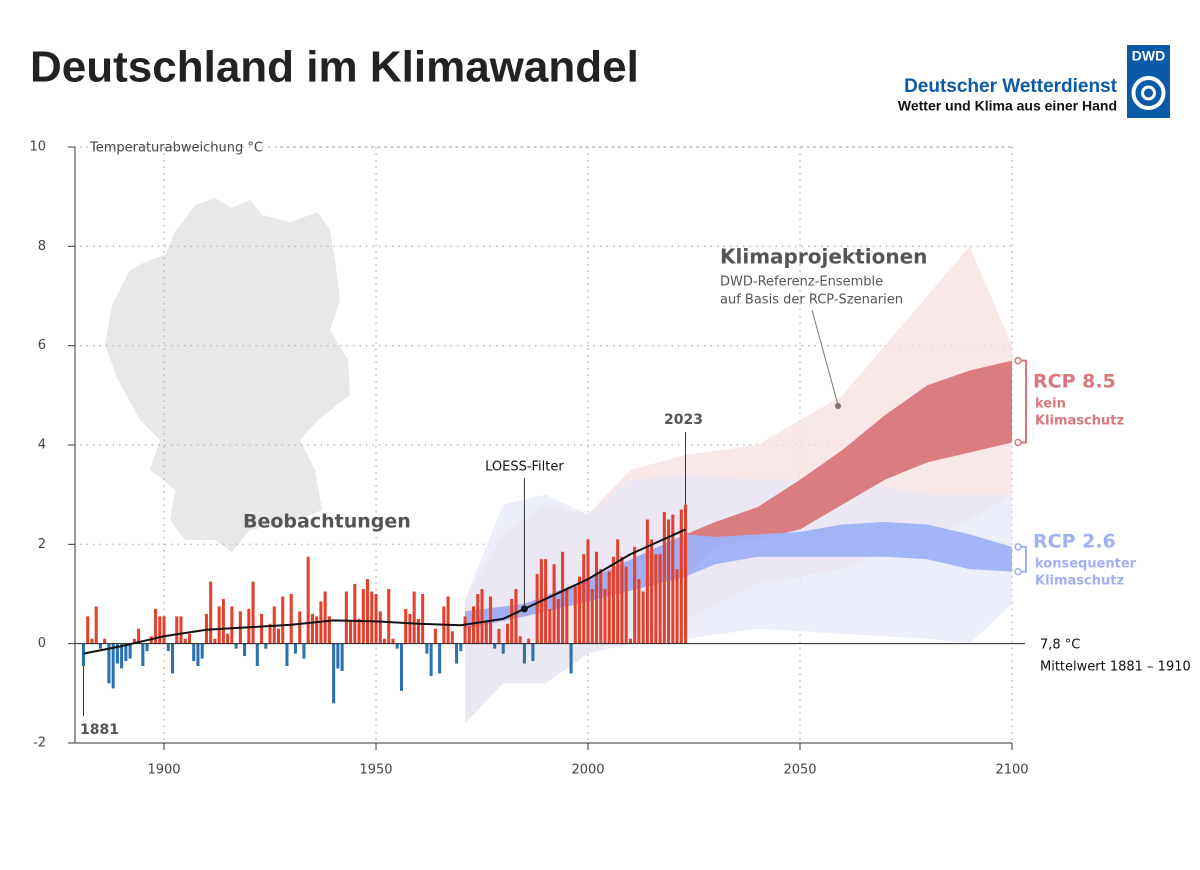  Describe the element at coordinates (1011, 770) in the screenshot. I see `x-tick-label: 2100` at that location.